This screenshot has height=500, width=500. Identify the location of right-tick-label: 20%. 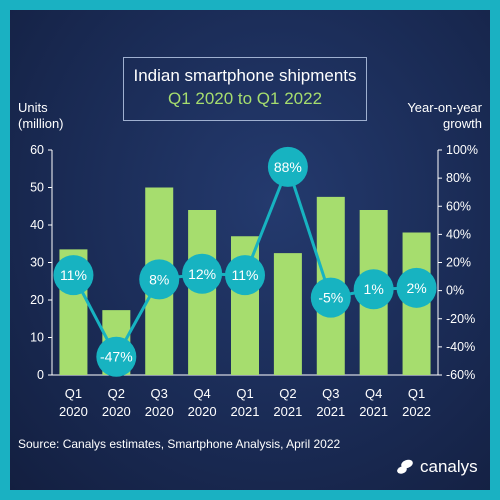
(458, 263).